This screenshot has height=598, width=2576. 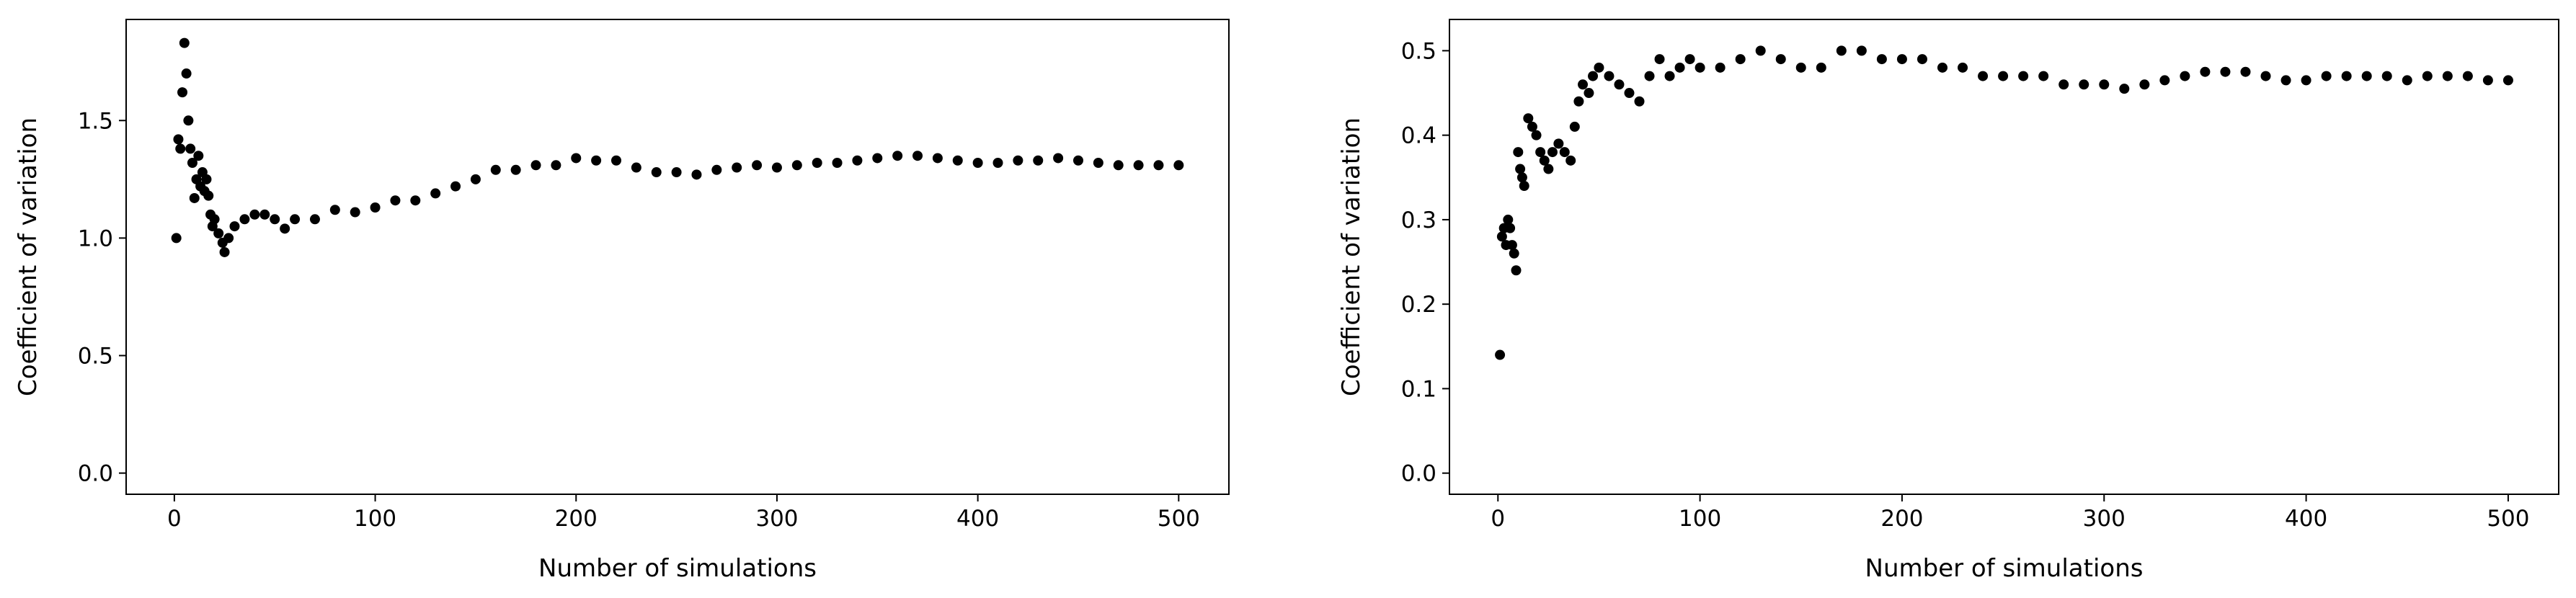 What do you see at coordinates (1901, 519) in the screenshot?
I see `x-tick-label: 200` at bounding box center [1901, 519].